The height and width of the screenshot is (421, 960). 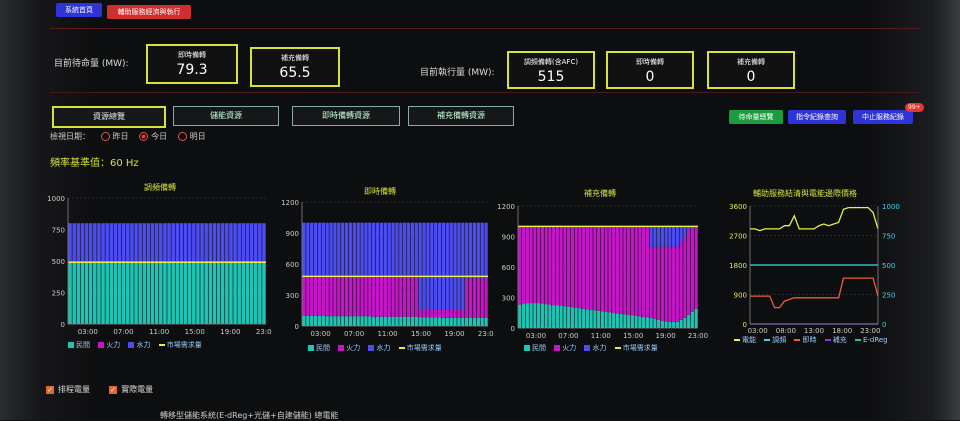 What do you see at coordinates (226, 116) in the screenshot?
I see `tab-storage-resources: 儲能資源` at bounding box center [226, 116].